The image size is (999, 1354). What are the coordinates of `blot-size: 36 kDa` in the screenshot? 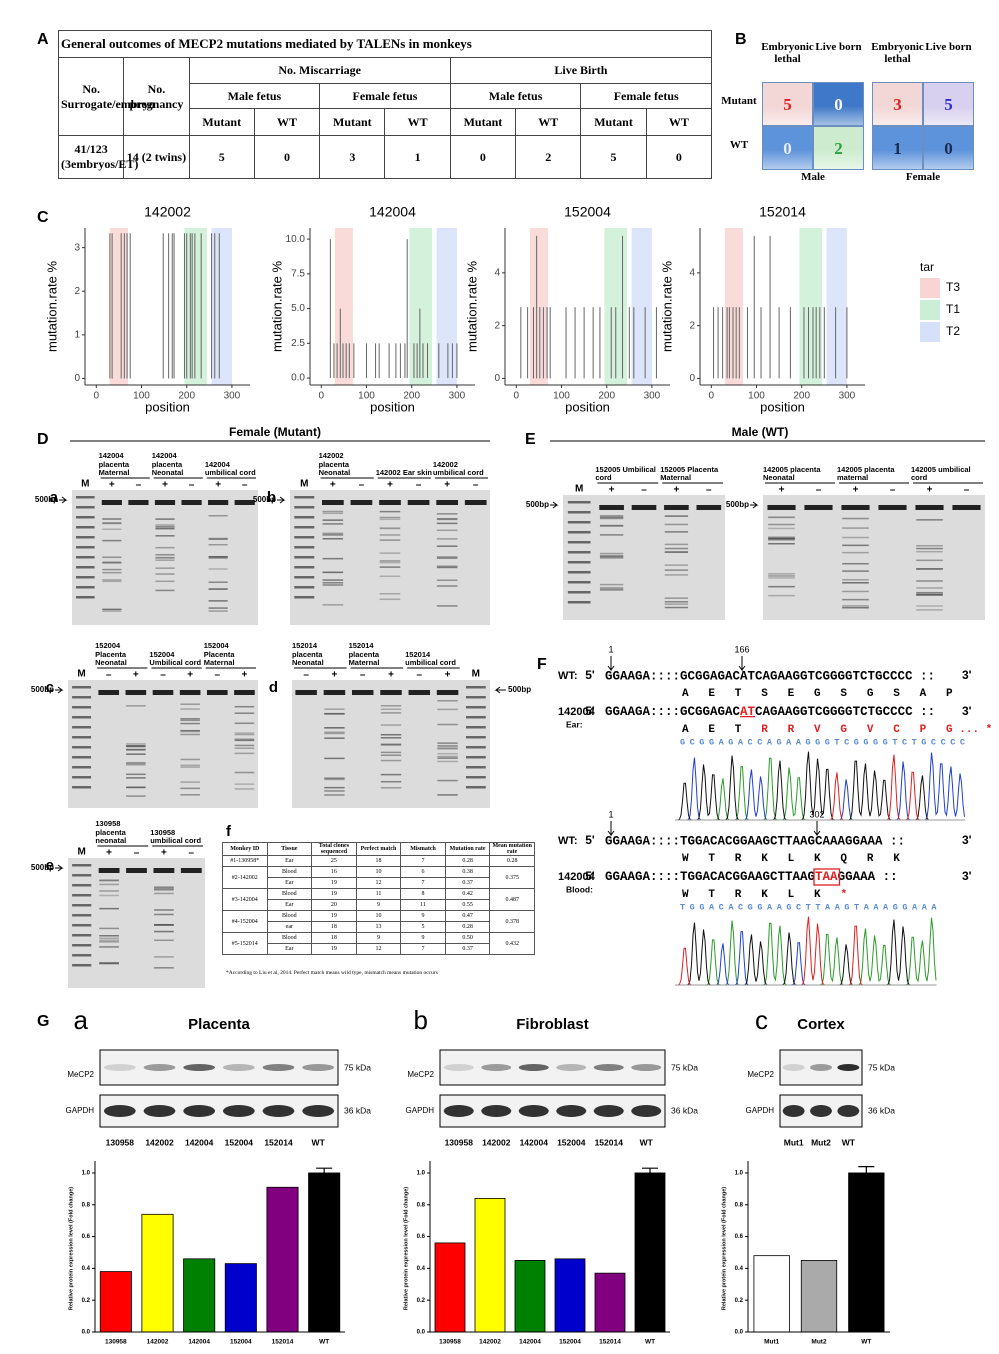 It's located at (684, 1110).